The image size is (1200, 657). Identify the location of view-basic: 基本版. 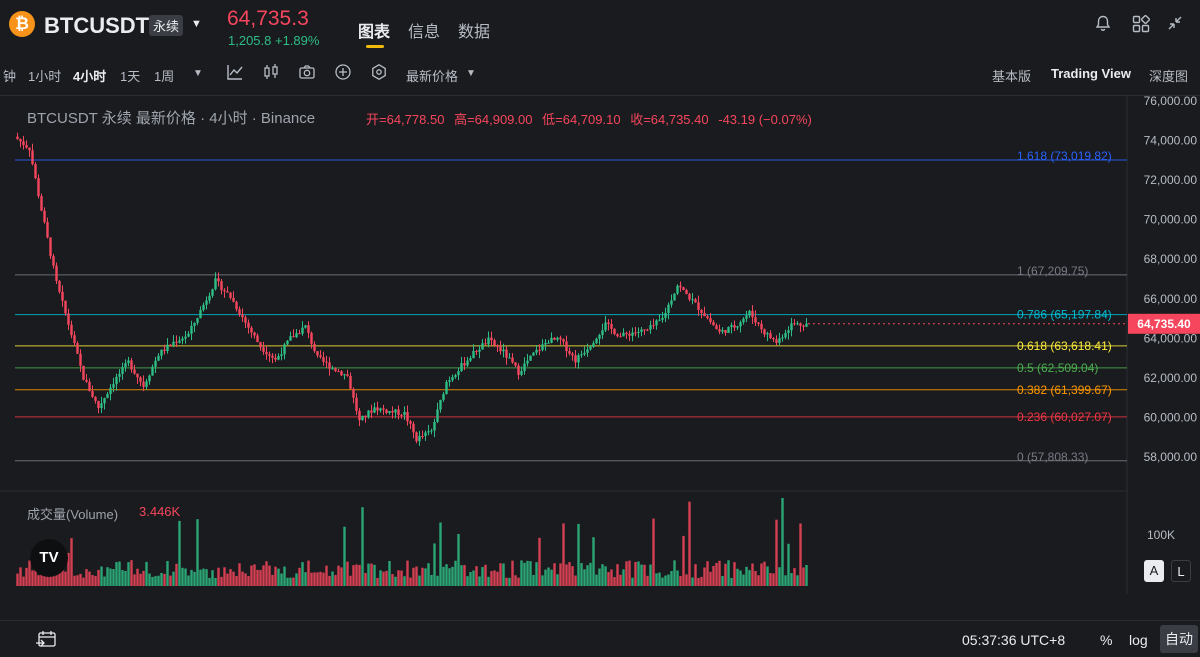
(1012, 76).